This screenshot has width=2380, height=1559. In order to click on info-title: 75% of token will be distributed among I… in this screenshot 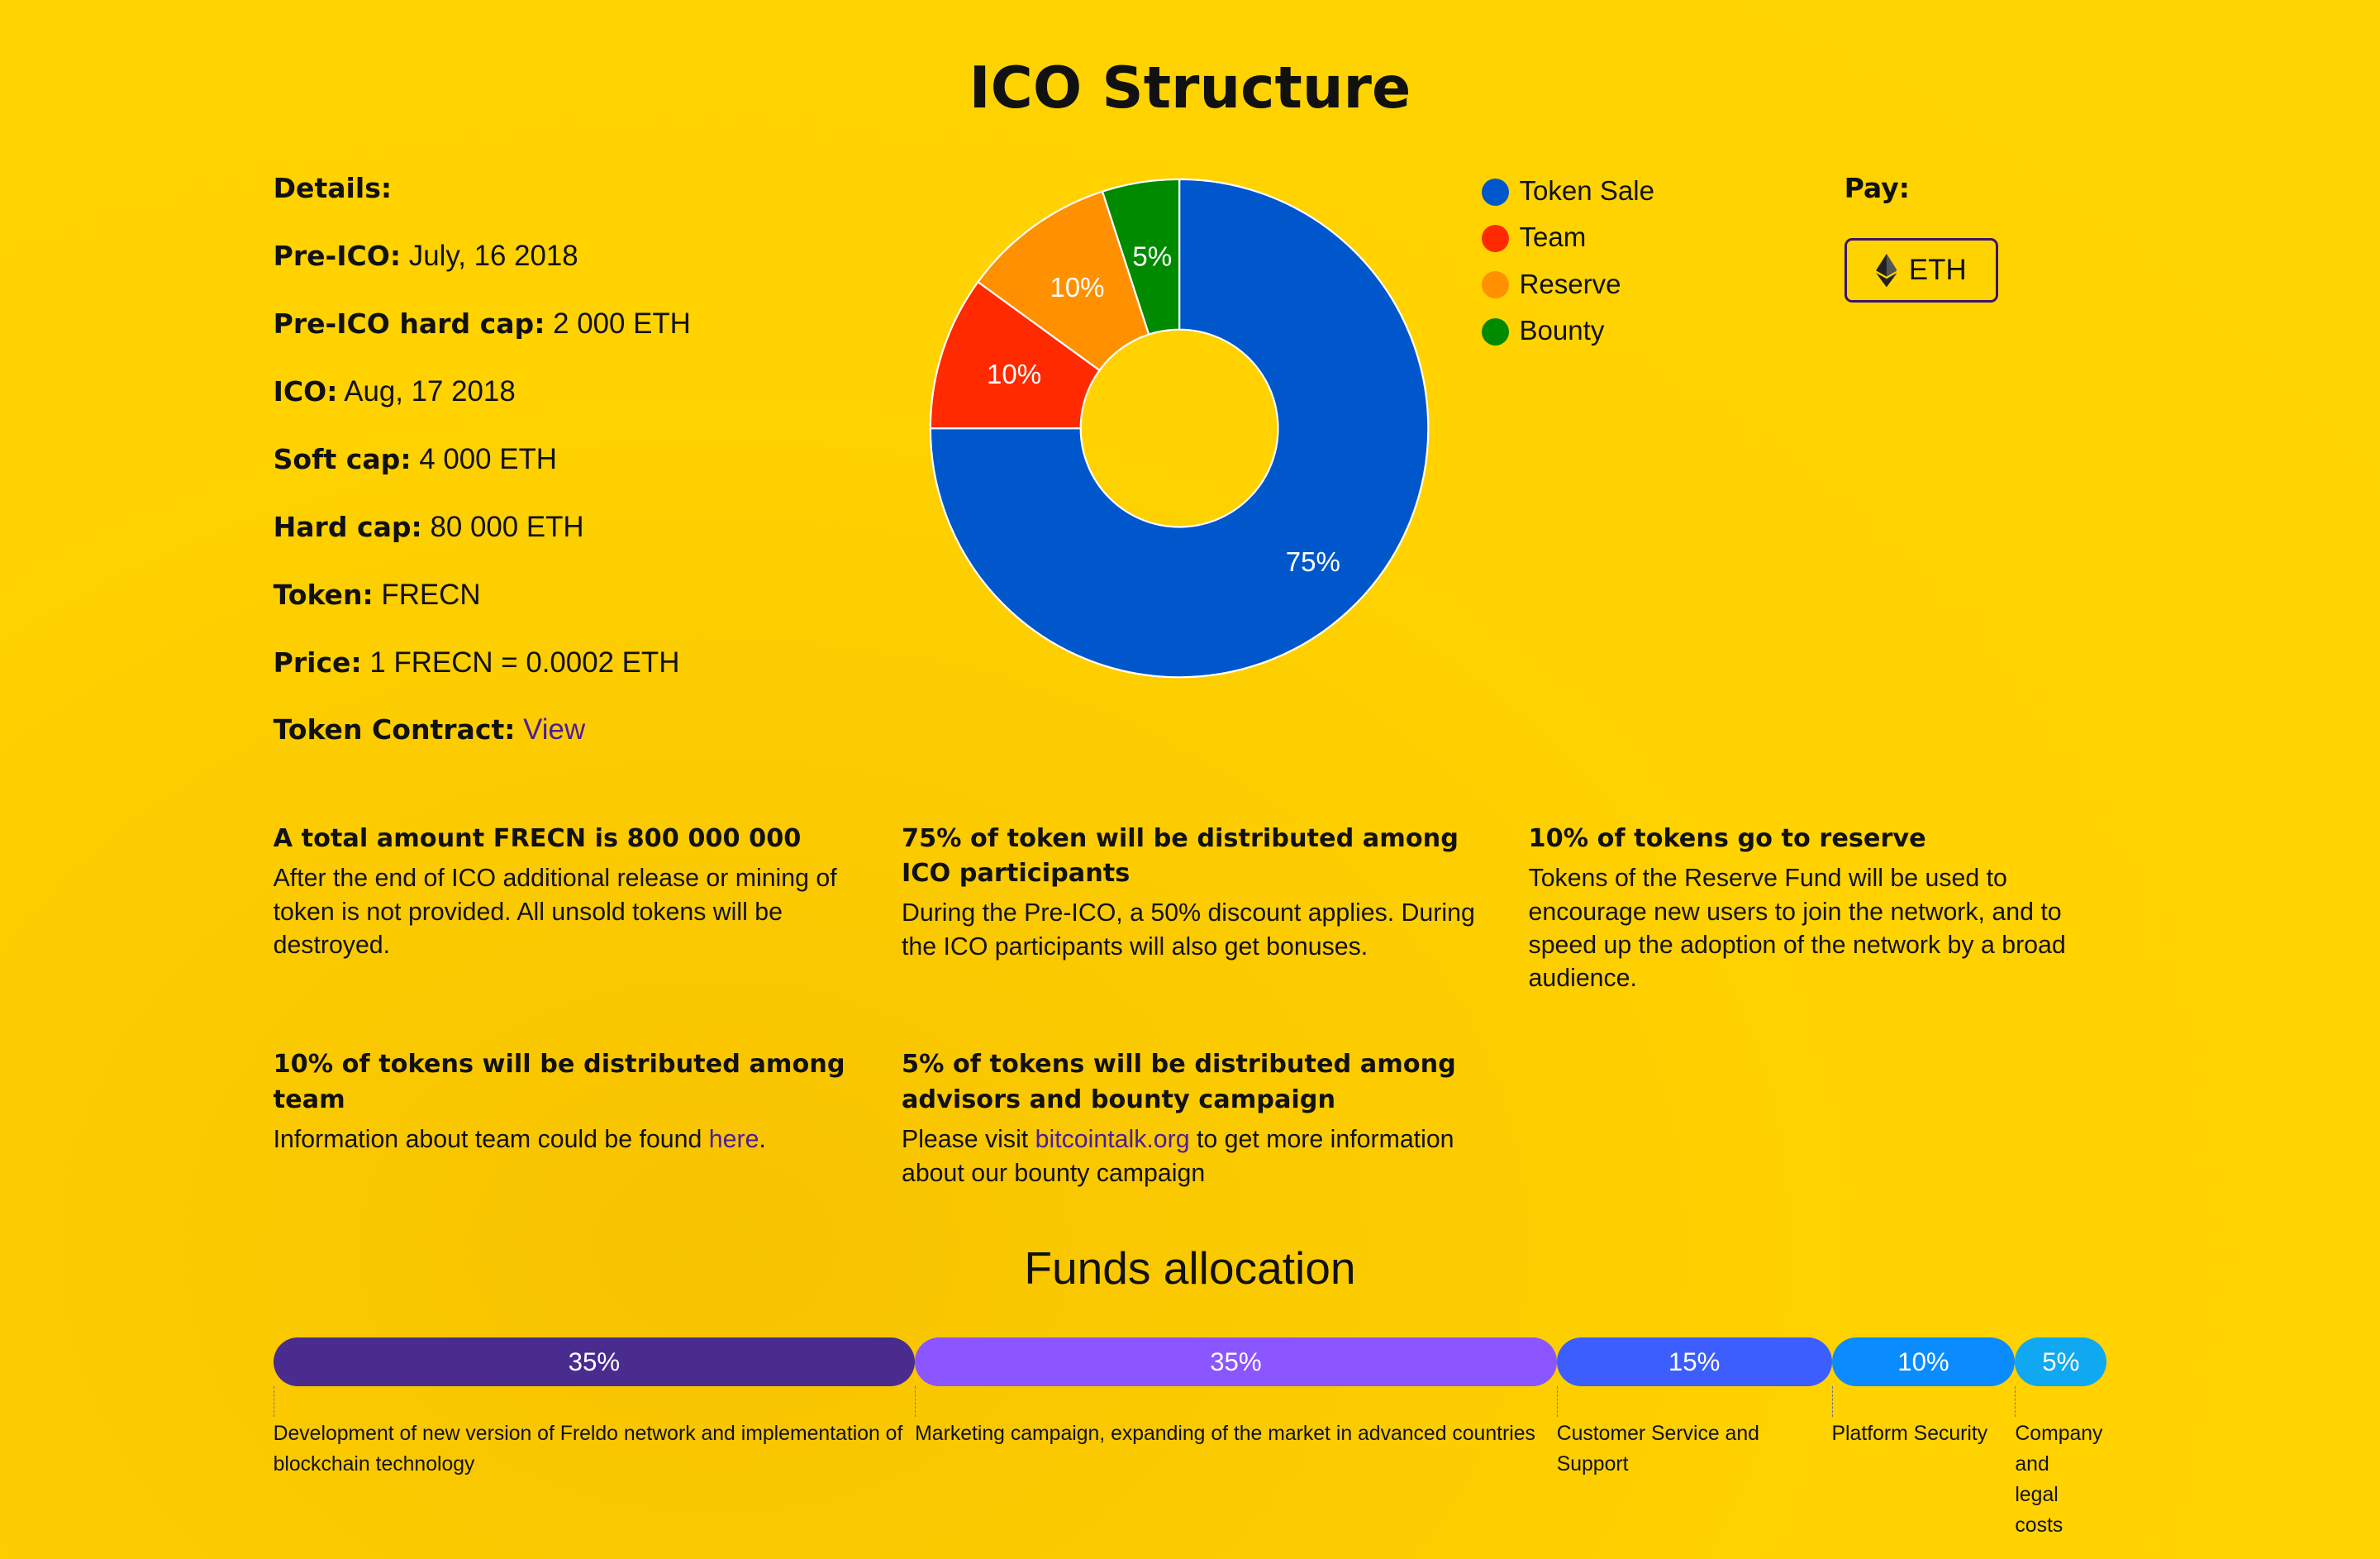, I will do `click(1180, 855)`.